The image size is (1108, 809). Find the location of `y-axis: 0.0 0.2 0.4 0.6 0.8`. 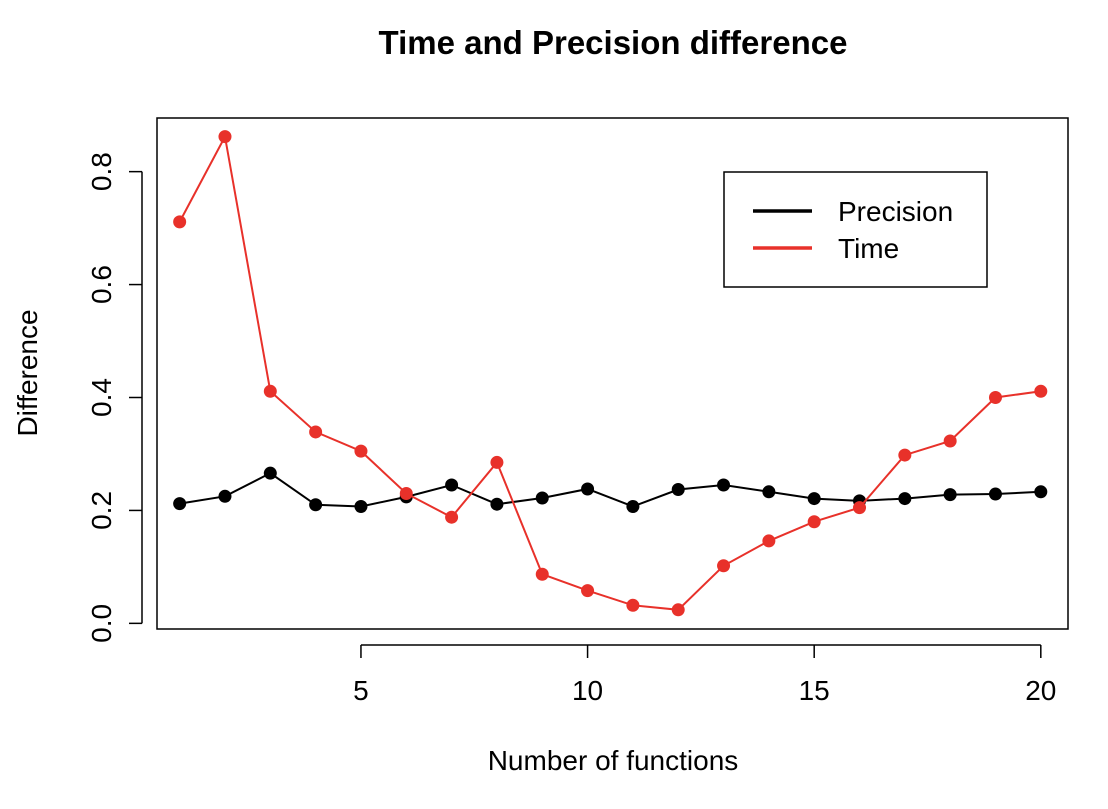

y-axis: 0.0 0.2 0.4 0.6 0.8 is located at coordinates (114, 397).